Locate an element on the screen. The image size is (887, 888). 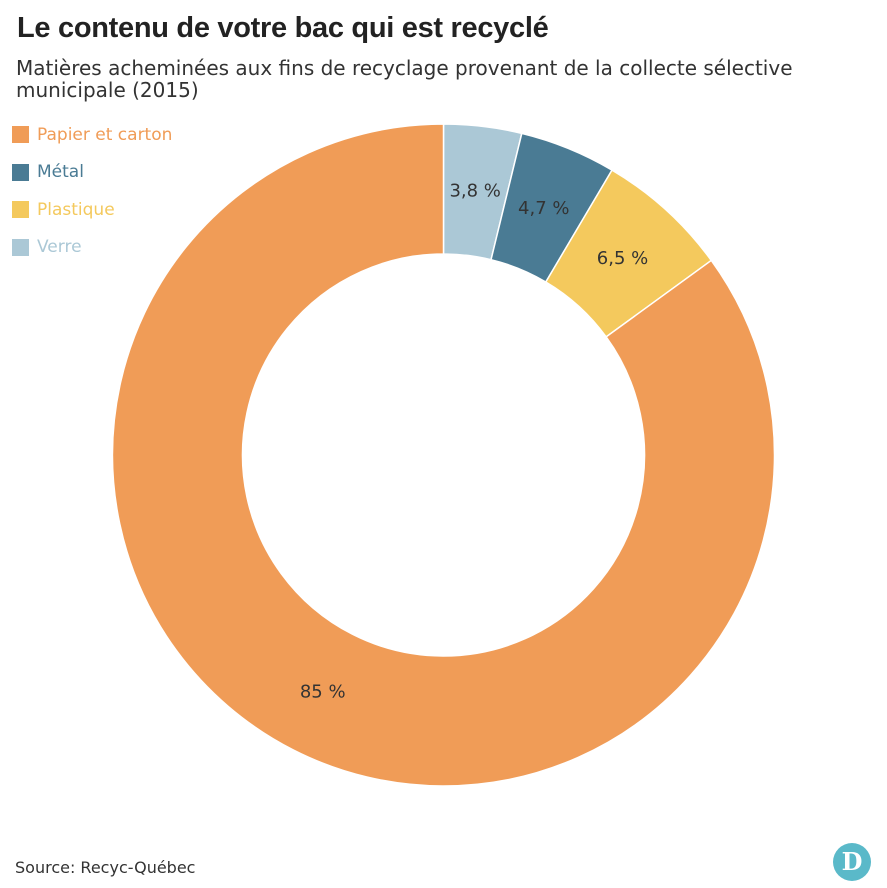
legend-item: Métal is located at coordinates (92, 173).